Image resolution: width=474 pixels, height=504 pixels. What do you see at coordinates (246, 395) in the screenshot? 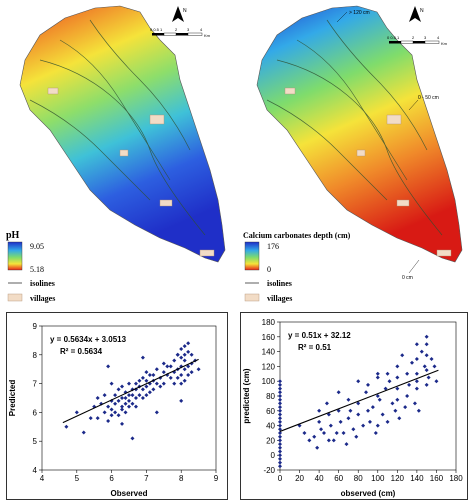
I see `y-axis-label: predicted (cm)` at bounding box center [246, 395].